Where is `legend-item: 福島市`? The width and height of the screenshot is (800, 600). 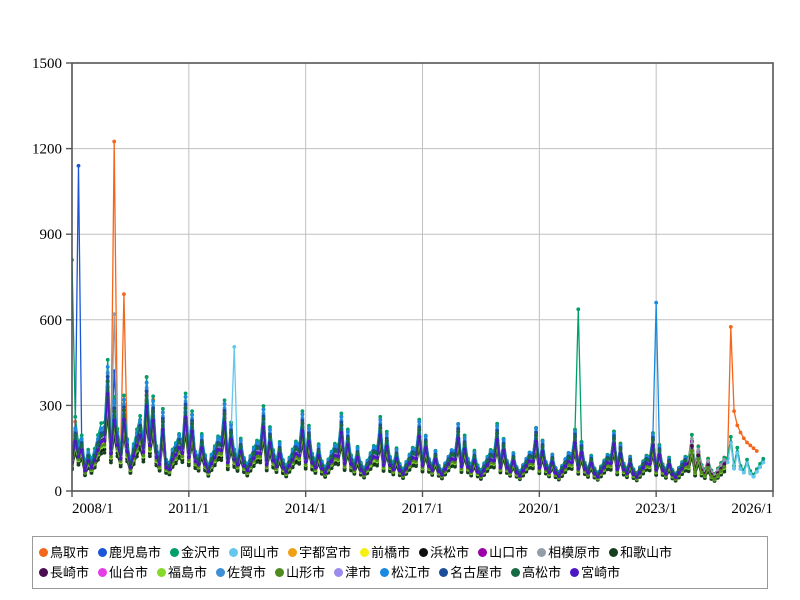
legend-item: 福島市 is located at coordinates (182, 572).